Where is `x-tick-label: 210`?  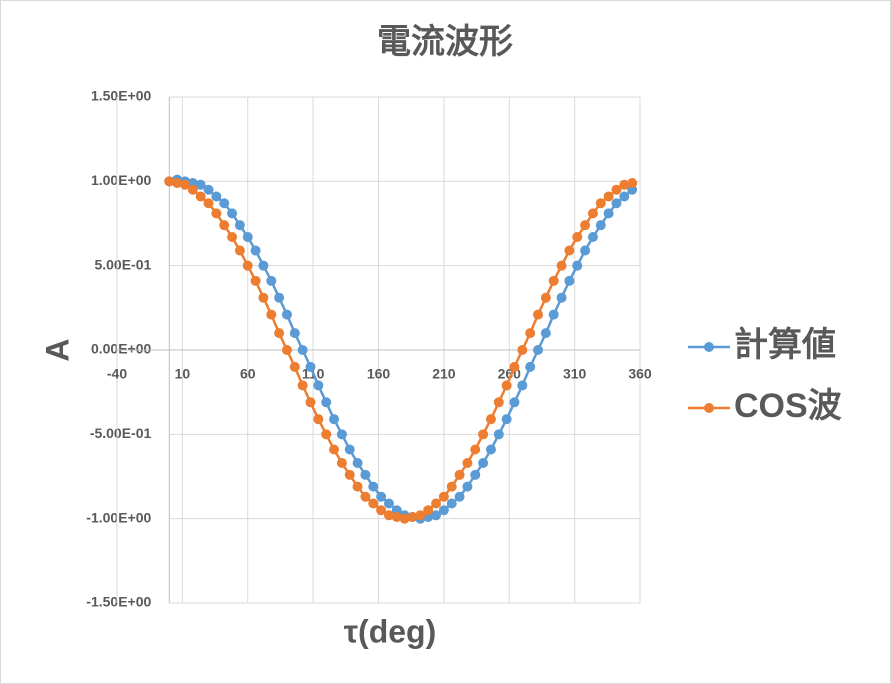
x-tick-label: 210 is located at coordinates (444, 374).